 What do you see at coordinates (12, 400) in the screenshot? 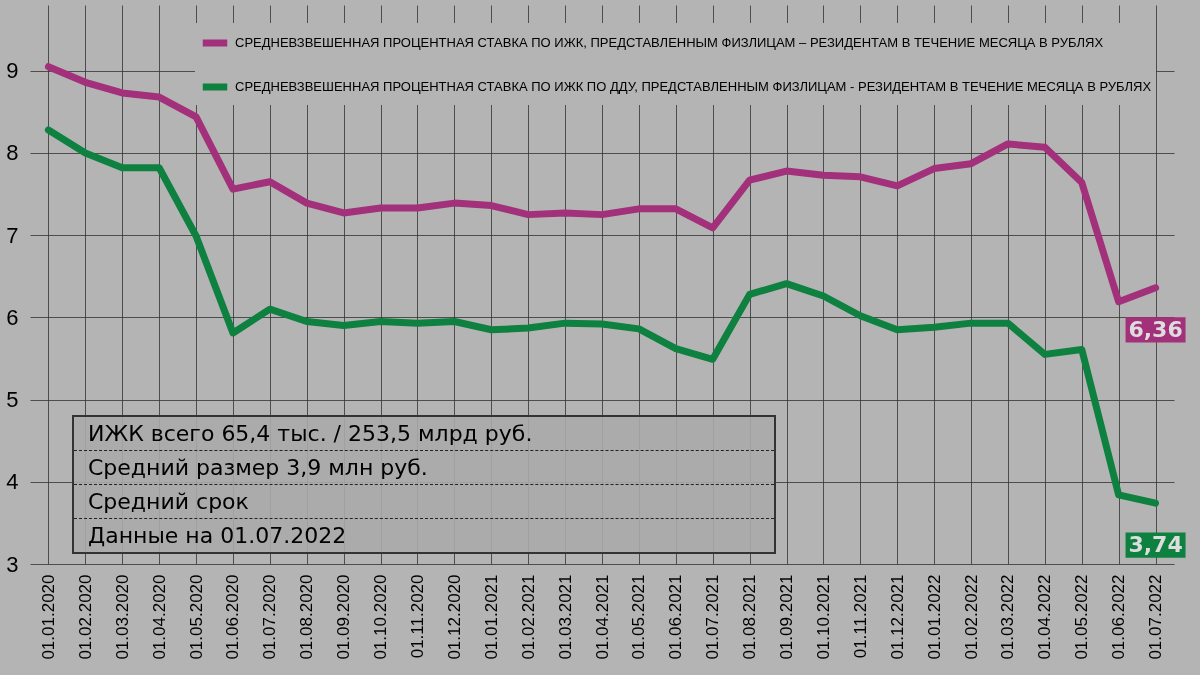
I see `y-tick-label: 5` at bounding box center [12, 400].